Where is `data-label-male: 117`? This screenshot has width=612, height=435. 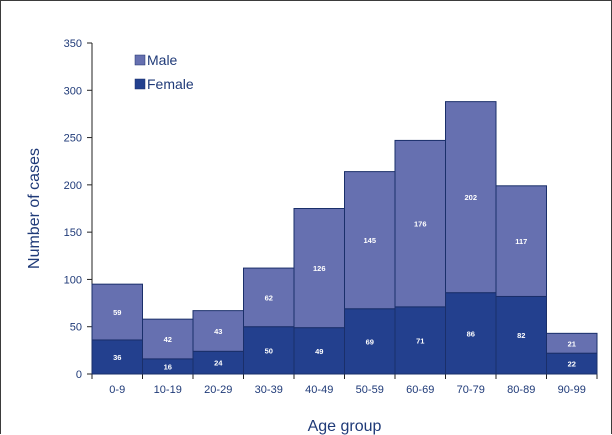
data-label-male: 117 is located at coordinates (521, 241).